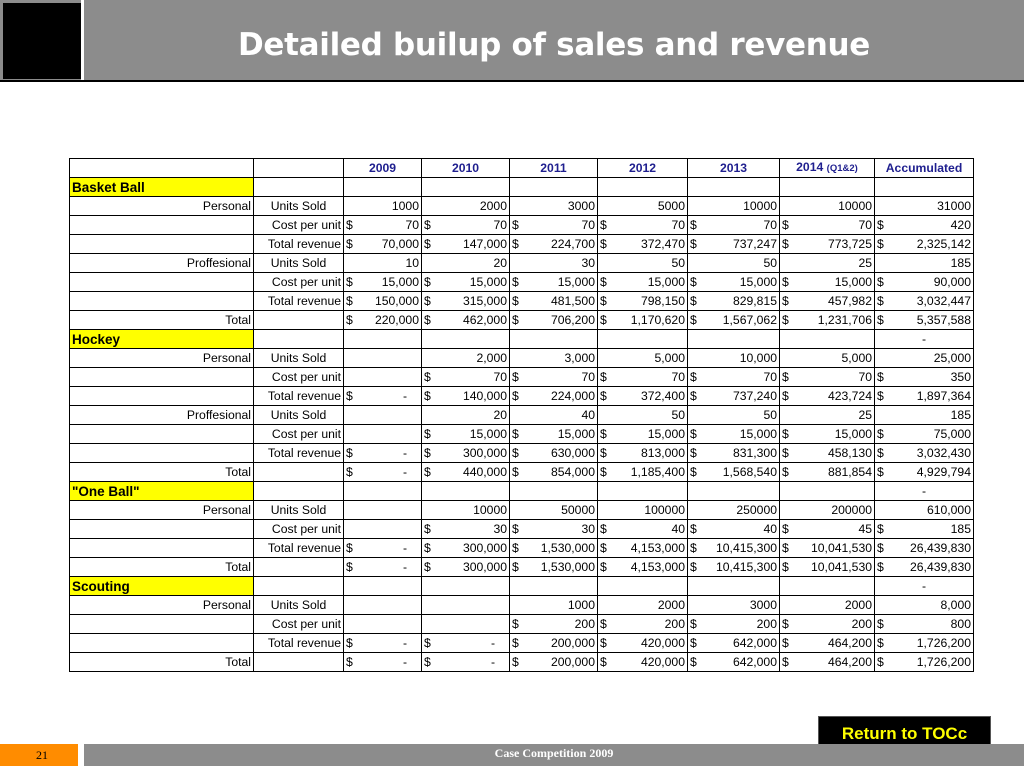 This screenshot has width=1024, height=768. Describe the element at coordinates (642, 244) in the screenshot. I see `value-cell: $372,470` at that location.